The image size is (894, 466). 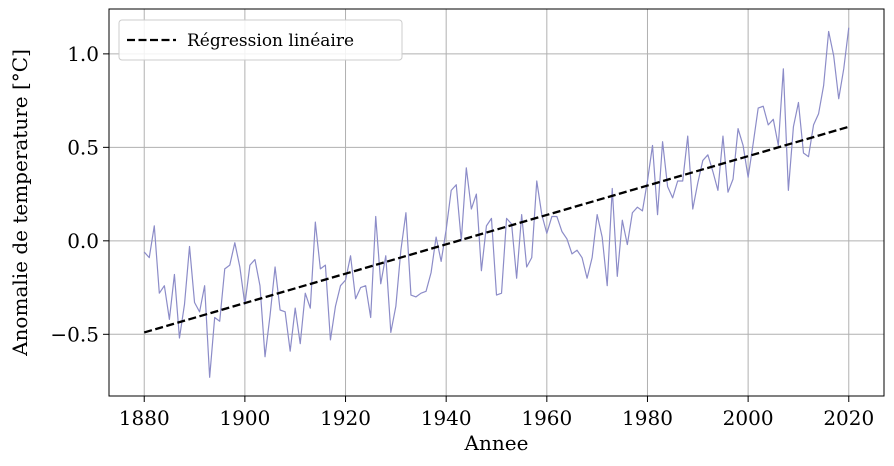 I want to click on x-tick-label: 2000, so click(x=748, y=418).